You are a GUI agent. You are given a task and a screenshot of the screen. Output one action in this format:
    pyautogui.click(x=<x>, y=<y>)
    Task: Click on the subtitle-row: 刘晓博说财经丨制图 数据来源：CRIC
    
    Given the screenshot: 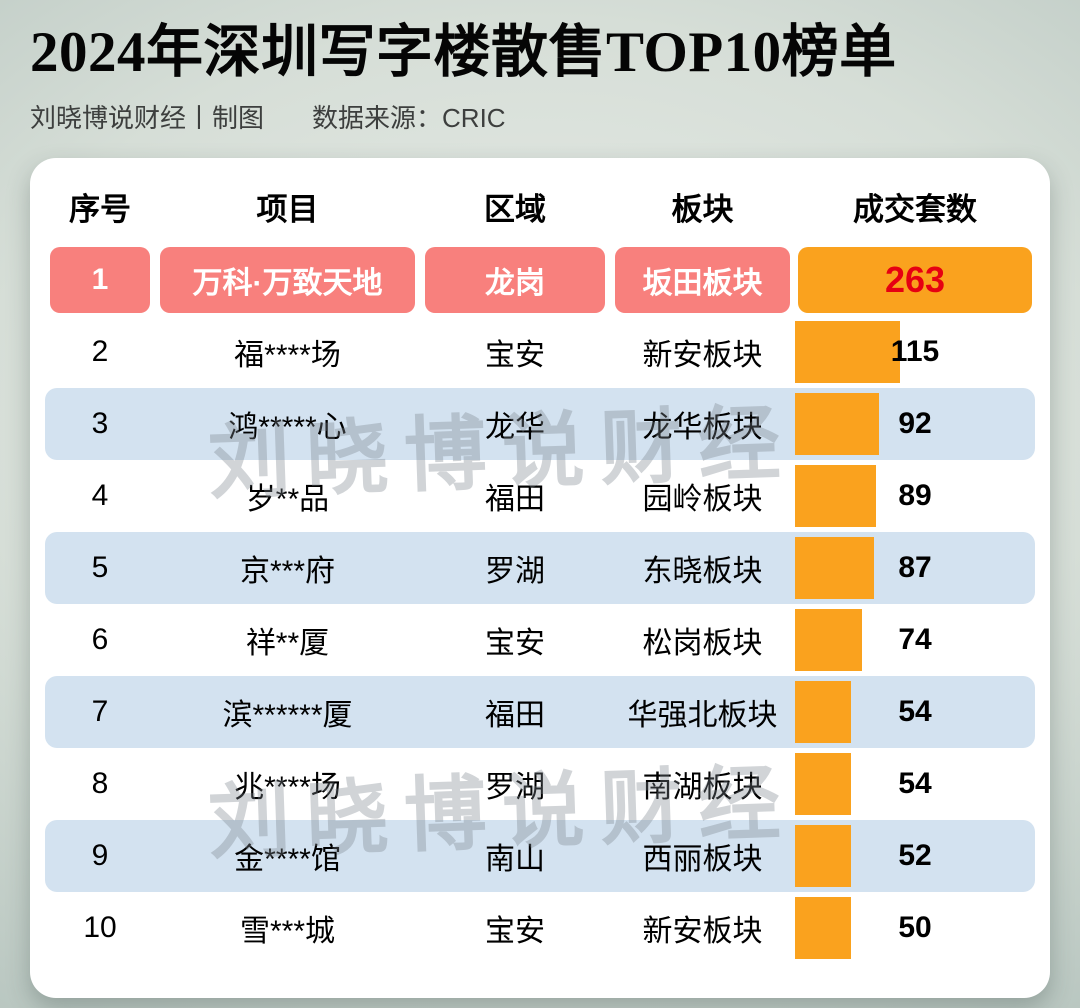 What is the action you would take?
    pyautogui.click(x=463, y=116)
    